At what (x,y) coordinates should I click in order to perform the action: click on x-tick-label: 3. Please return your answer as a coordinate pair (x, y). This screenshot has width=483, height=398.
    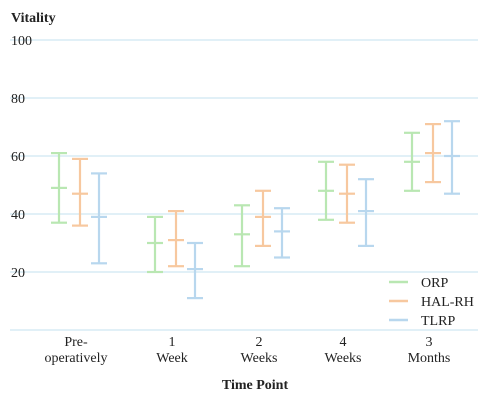
    Looking at the image, I should click on (429, 342).